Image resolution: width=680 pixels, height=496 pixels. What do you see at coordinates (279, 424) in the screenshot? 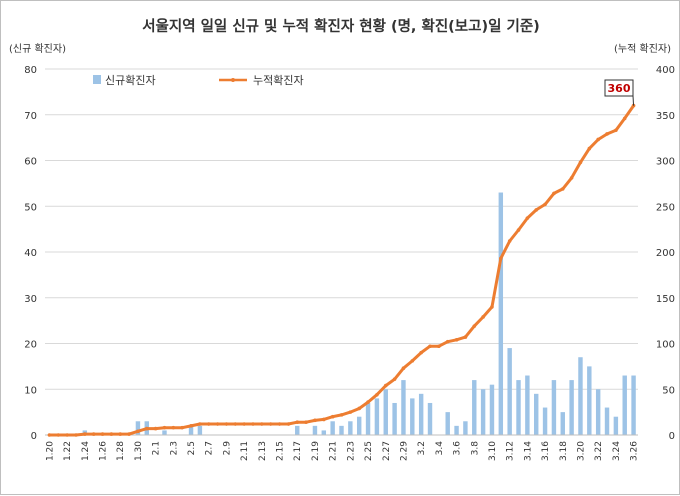
I see `point-2.15` at bounding box center [279, 424].